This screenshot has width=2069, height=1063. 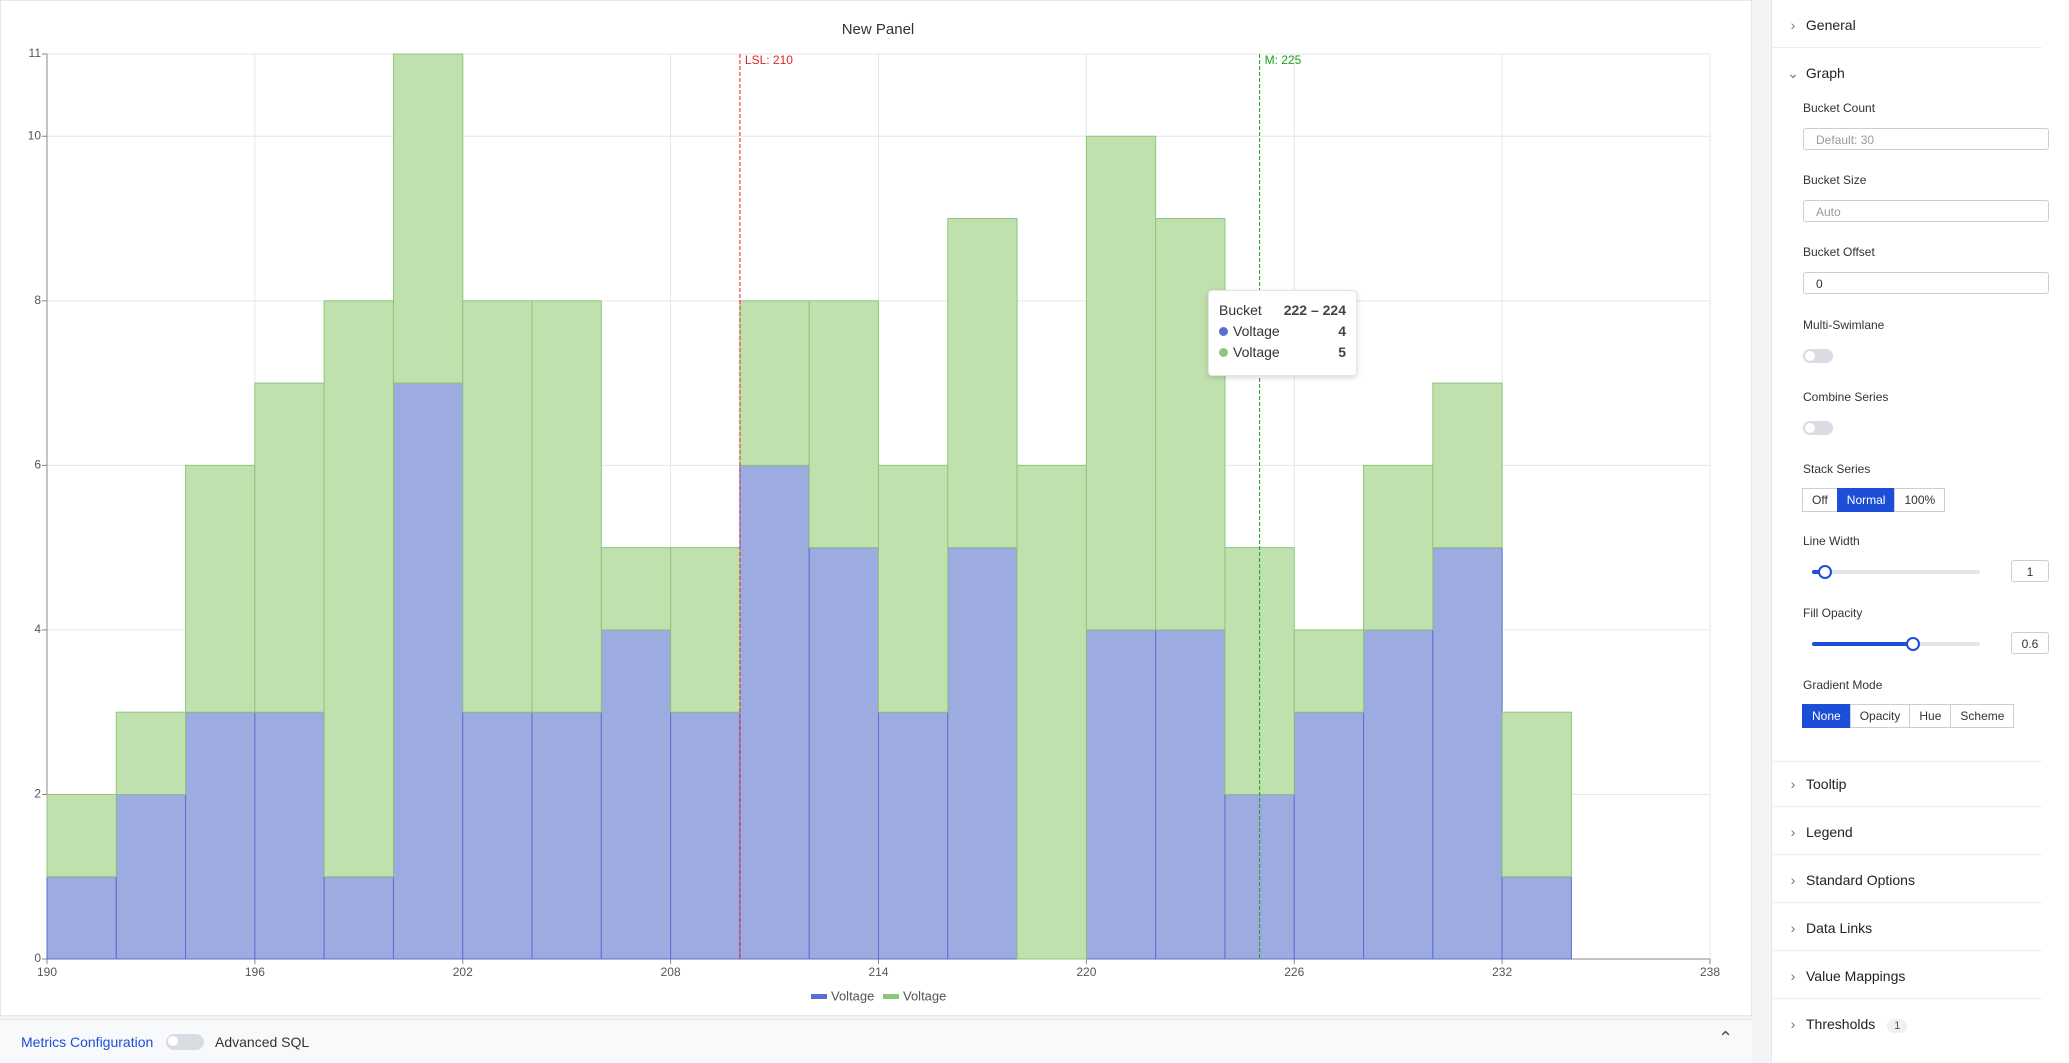 I want to click on section-title: Legend, so click(x=1829, y=832).